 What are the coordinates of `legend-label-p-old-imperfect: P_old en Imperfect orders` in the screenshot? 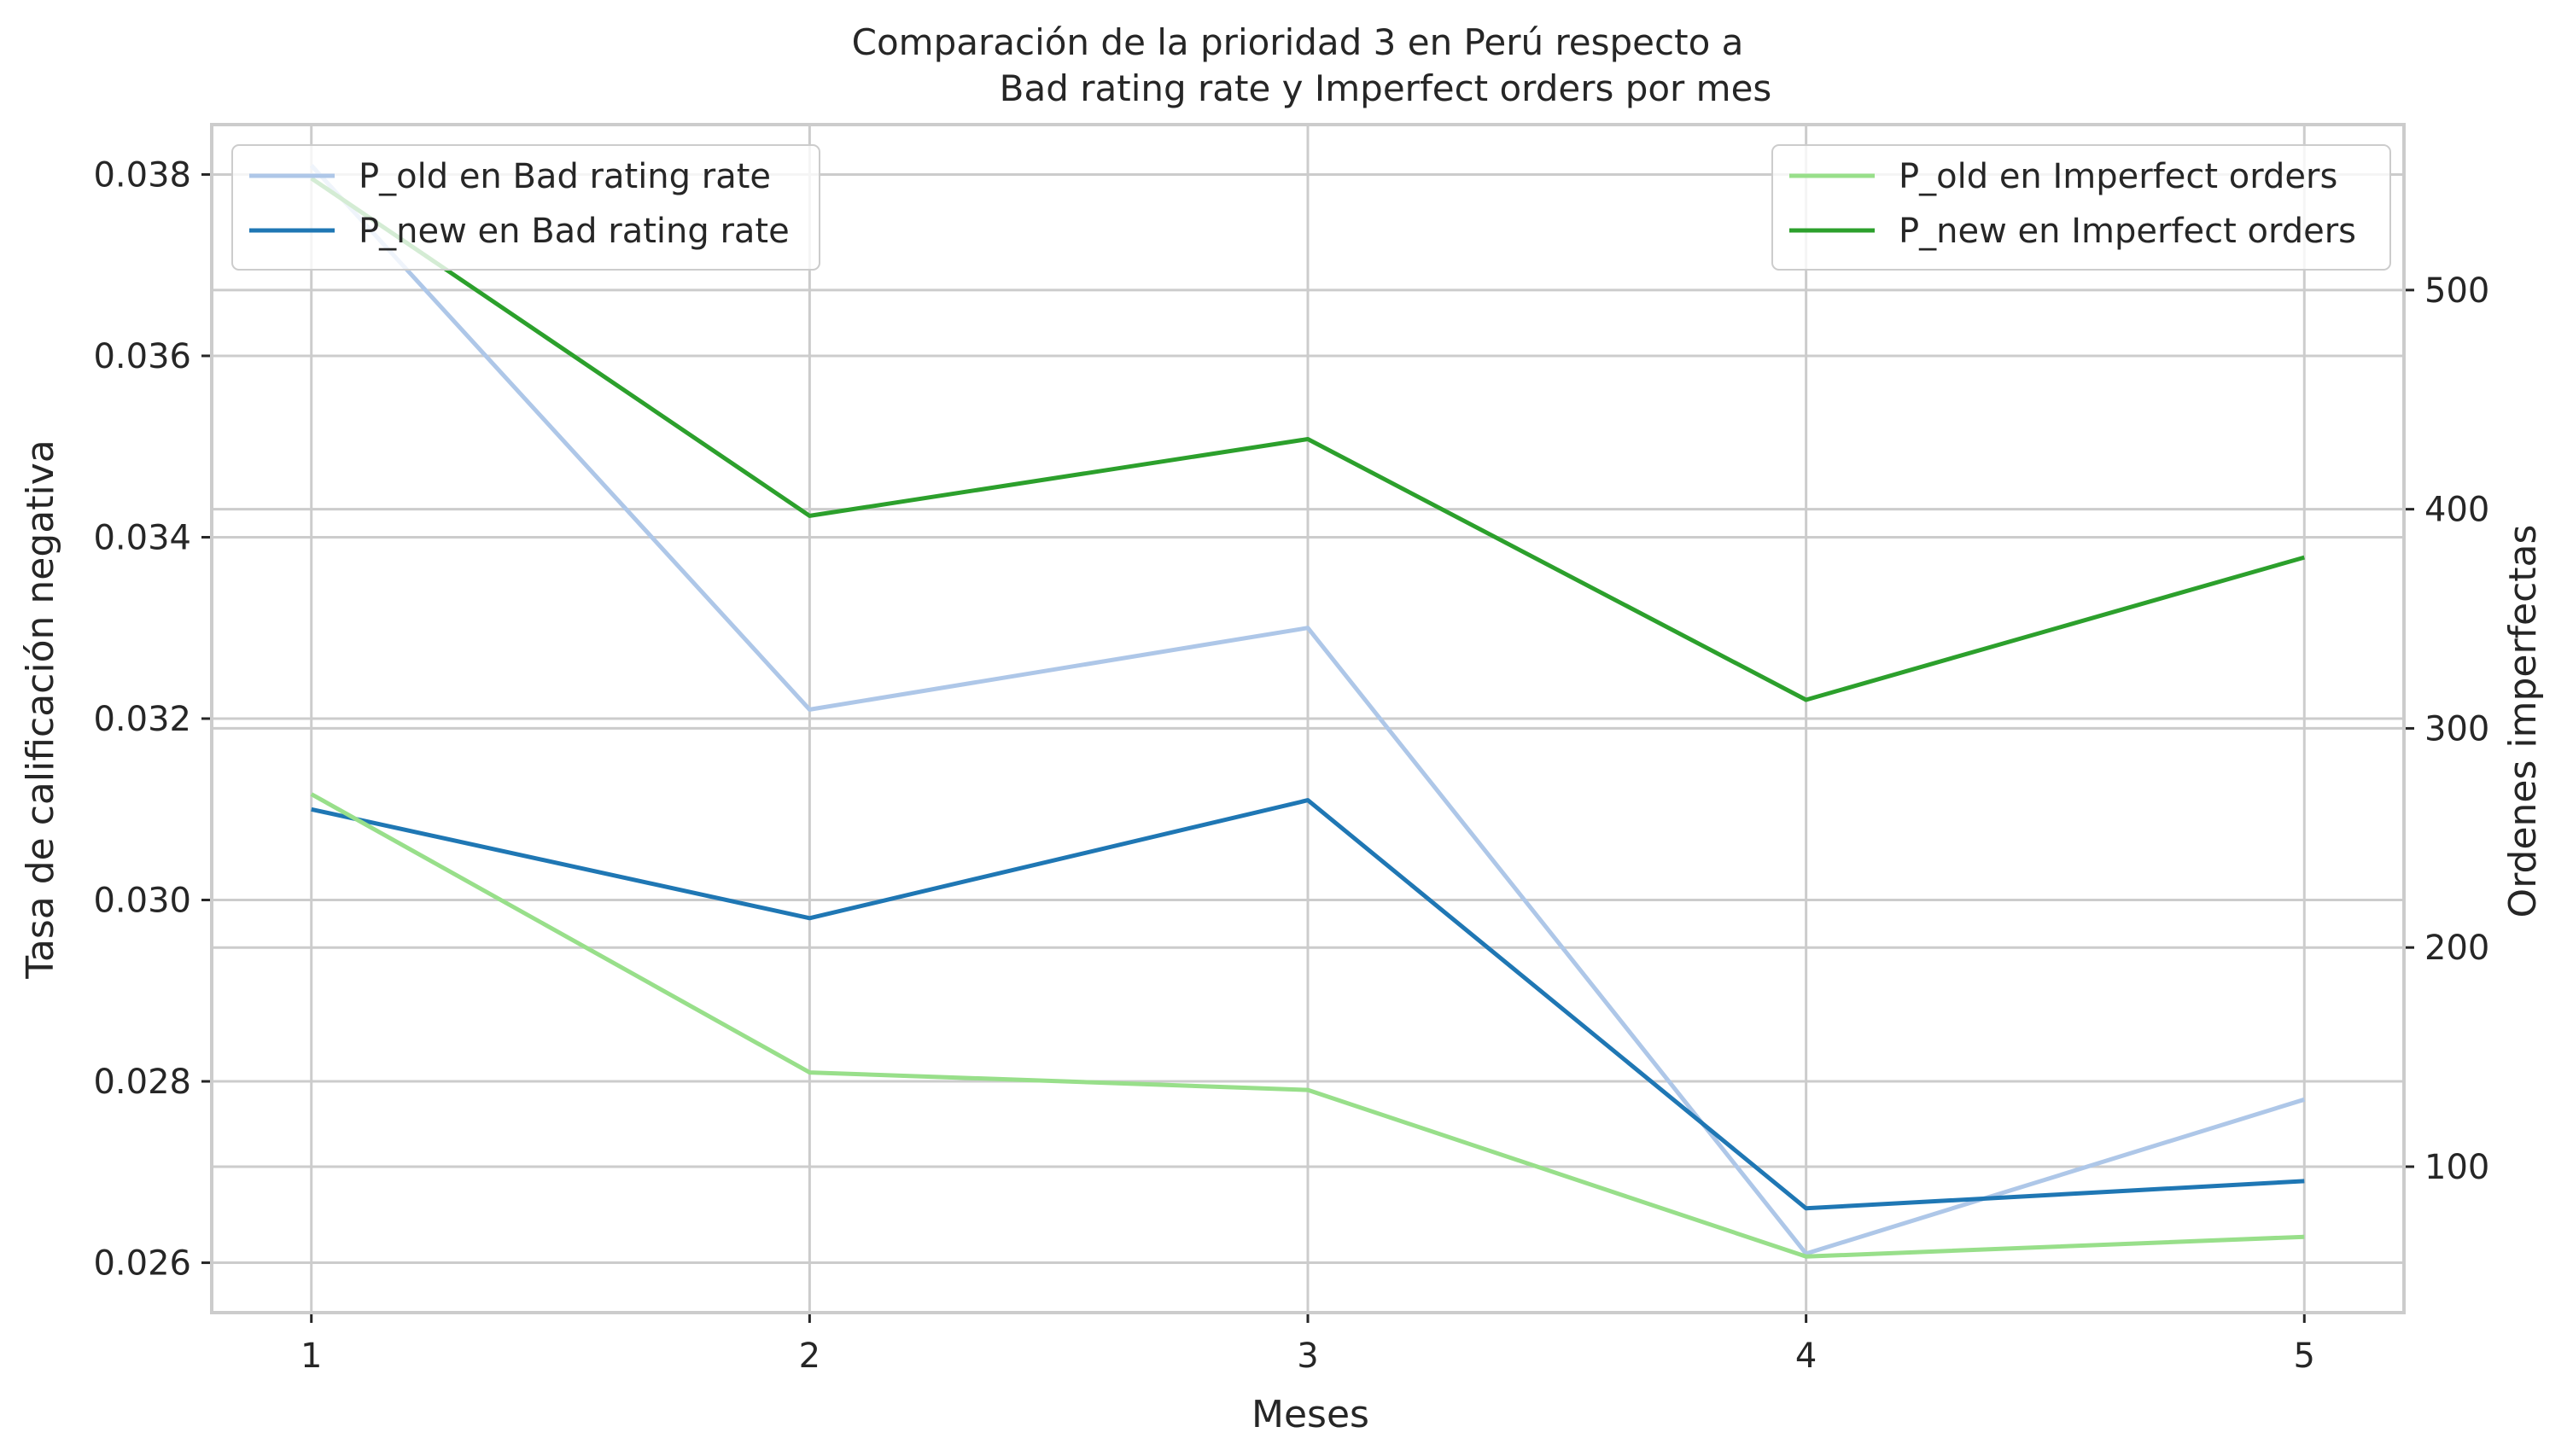 It's located at (2118, 176).